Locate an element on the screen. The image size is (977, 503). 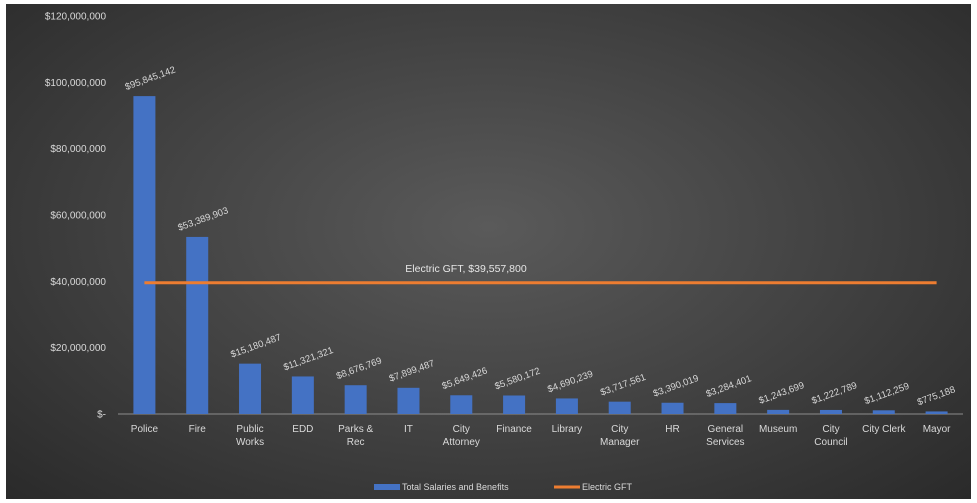
legend-bar-label: Total Salaries and Benefits is located at coordinates (455, 487).